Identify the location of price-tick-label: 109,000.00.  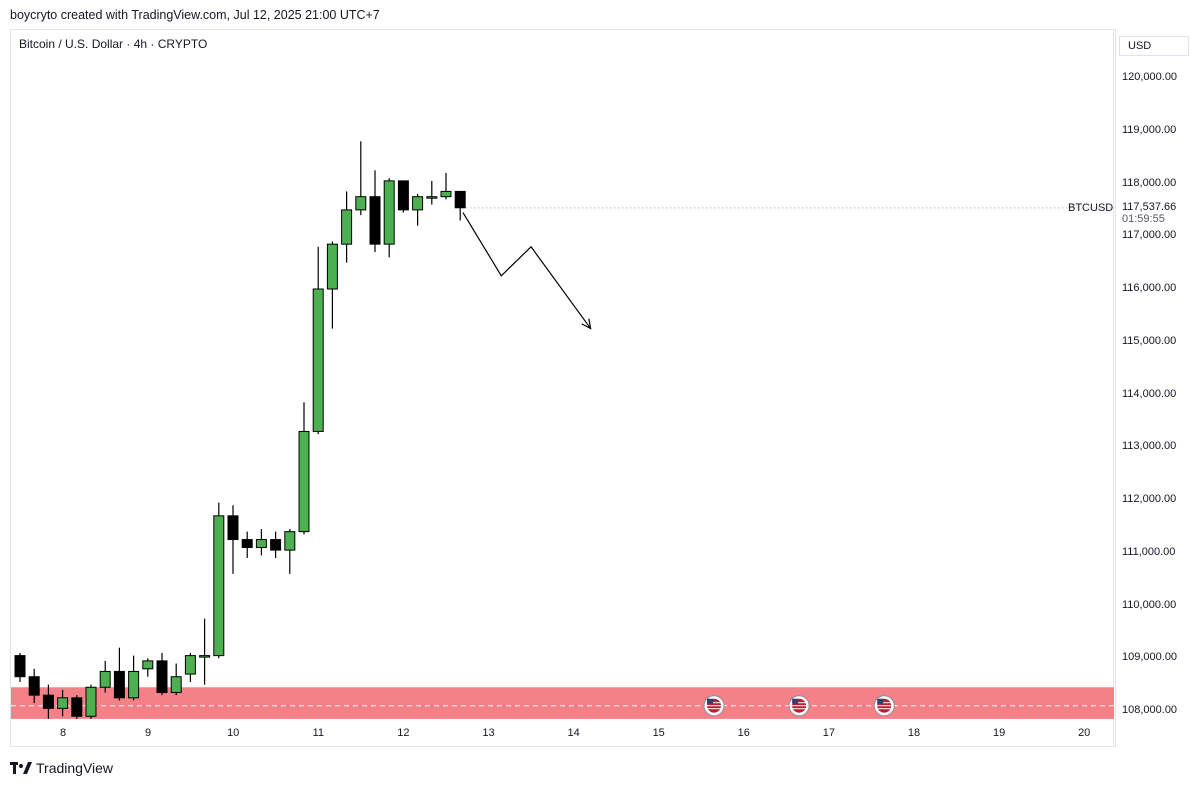
(1150, 657).